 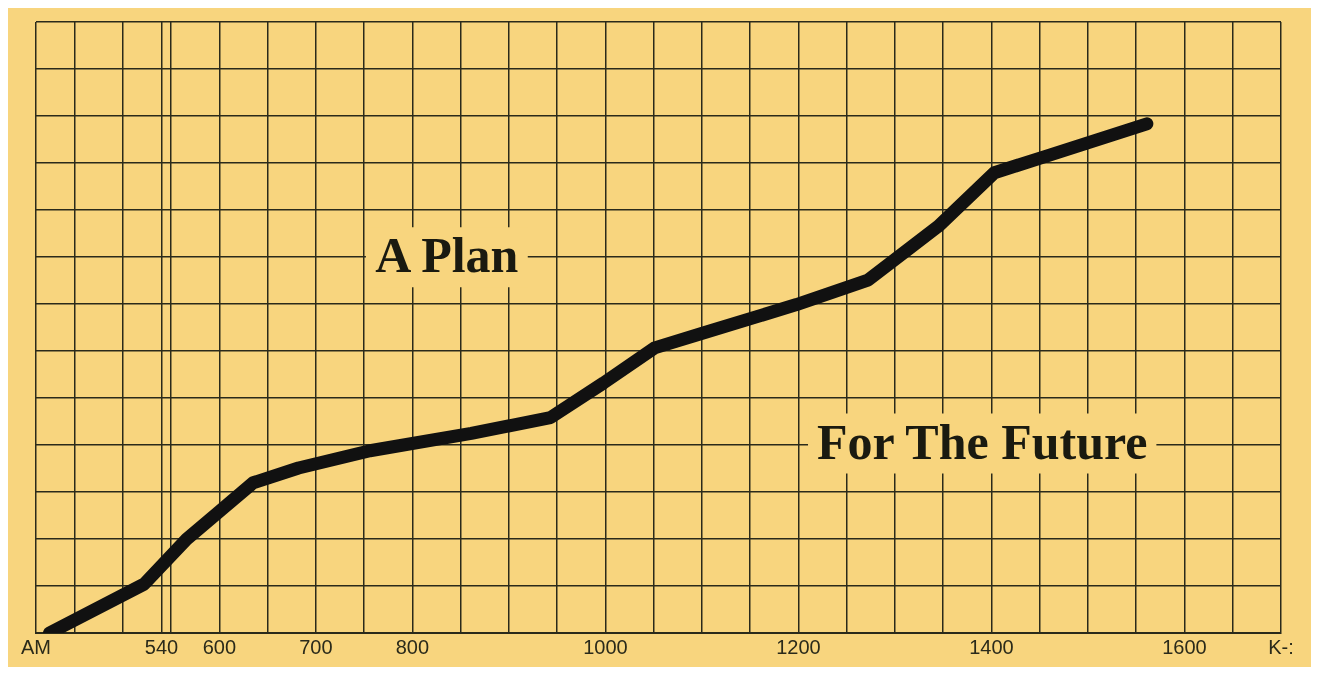 What do you see at coordinates (991, 646) in the screenshot?
I see `x-tick-label: 1400` at bounding box center [991, 646].